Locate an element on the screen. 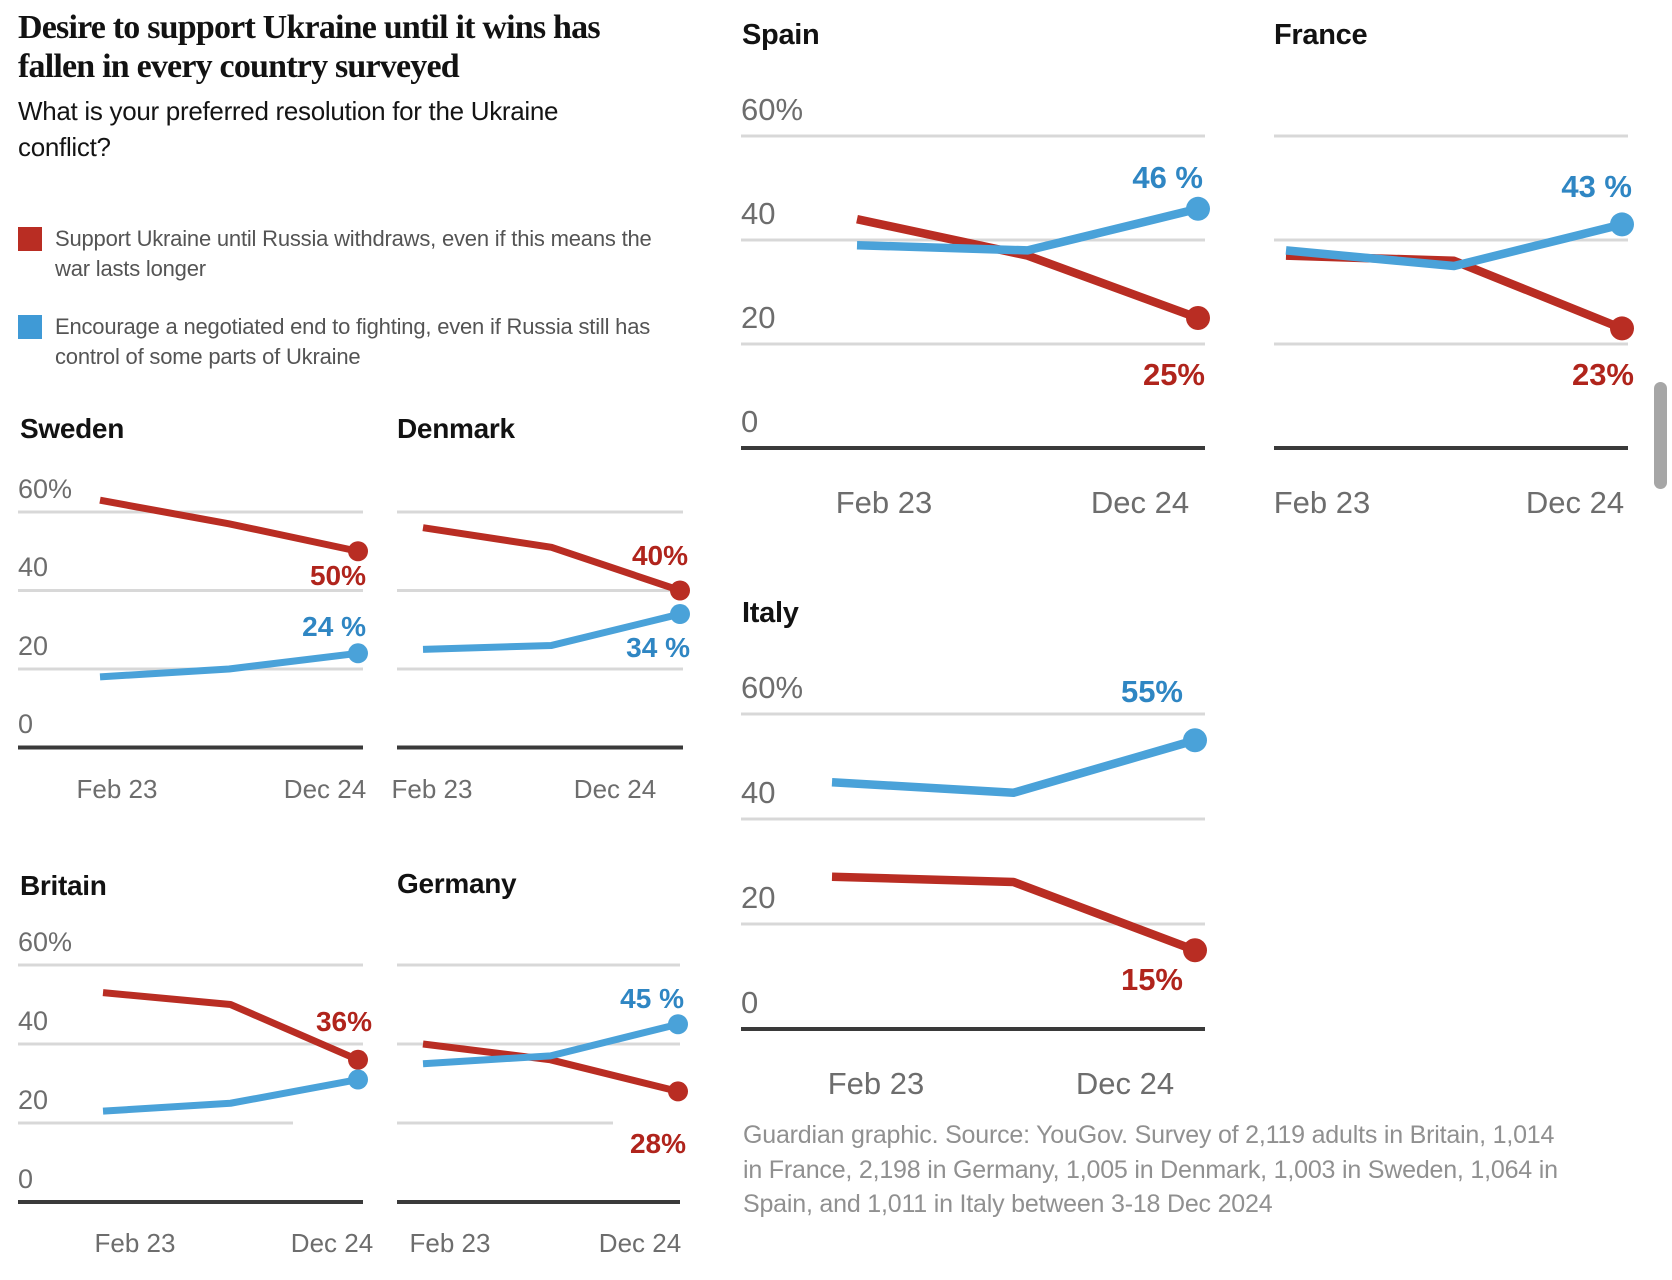 The width and height of the screenshot is (1672, 1280). chart-title: Denmark is located at coordinates (456, 428).